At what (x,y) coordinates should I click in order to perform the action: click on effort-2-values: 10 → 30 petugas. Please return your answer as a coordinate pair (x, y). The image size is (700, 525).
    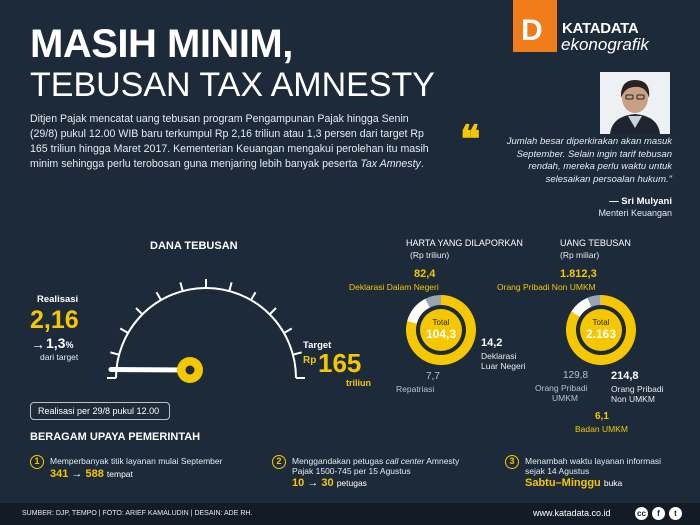
    Looking at the image, I should click on (329, 483).